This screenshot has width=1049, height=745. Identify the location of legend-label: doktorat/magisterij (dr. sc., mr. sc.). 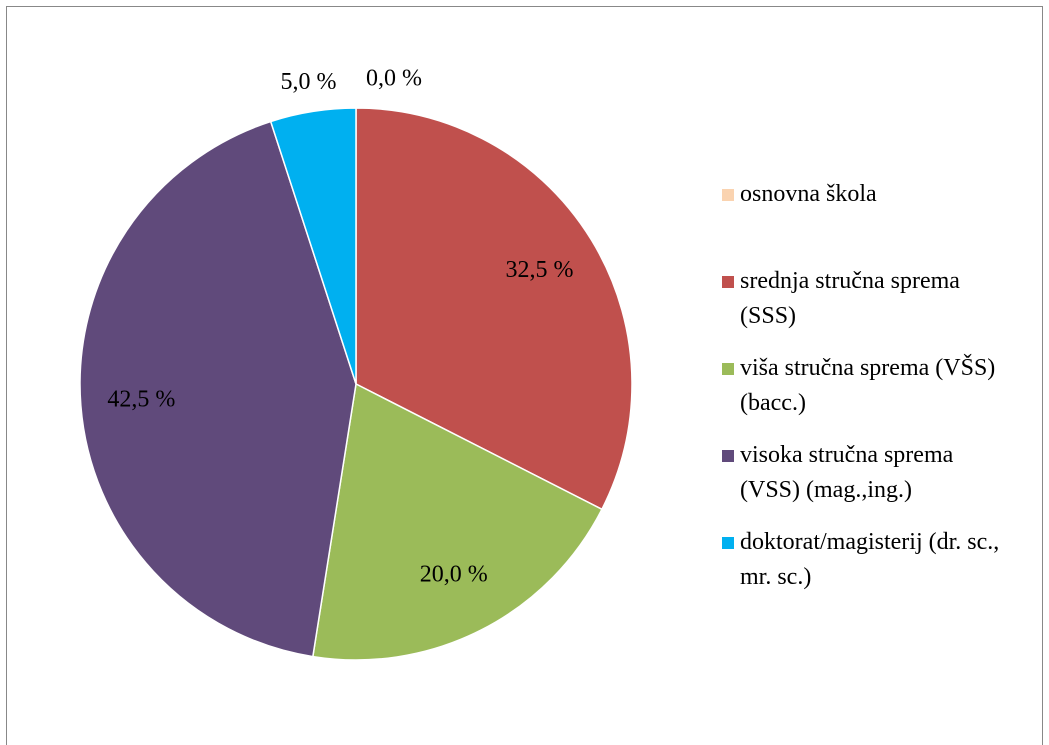
(870, 559).